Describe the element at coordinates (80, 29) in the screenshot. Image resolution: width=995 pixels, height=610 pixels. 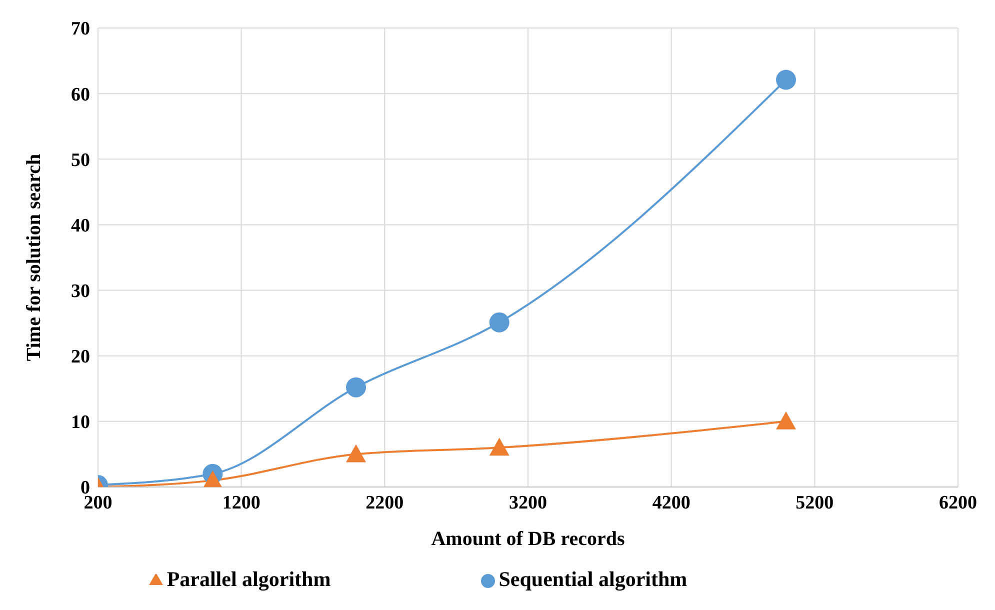
I see `y-tick-label: 70` at that location.